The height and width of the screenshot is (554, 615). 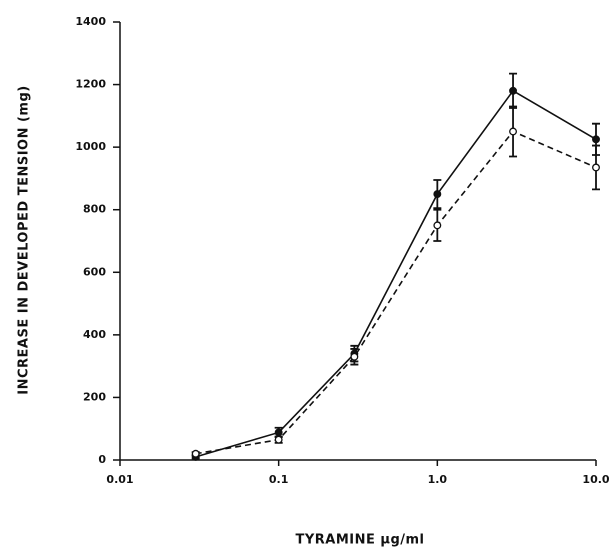 I want to click on x-axis-title: TYRAMINE μg/ml, so click(x=359, y=540).